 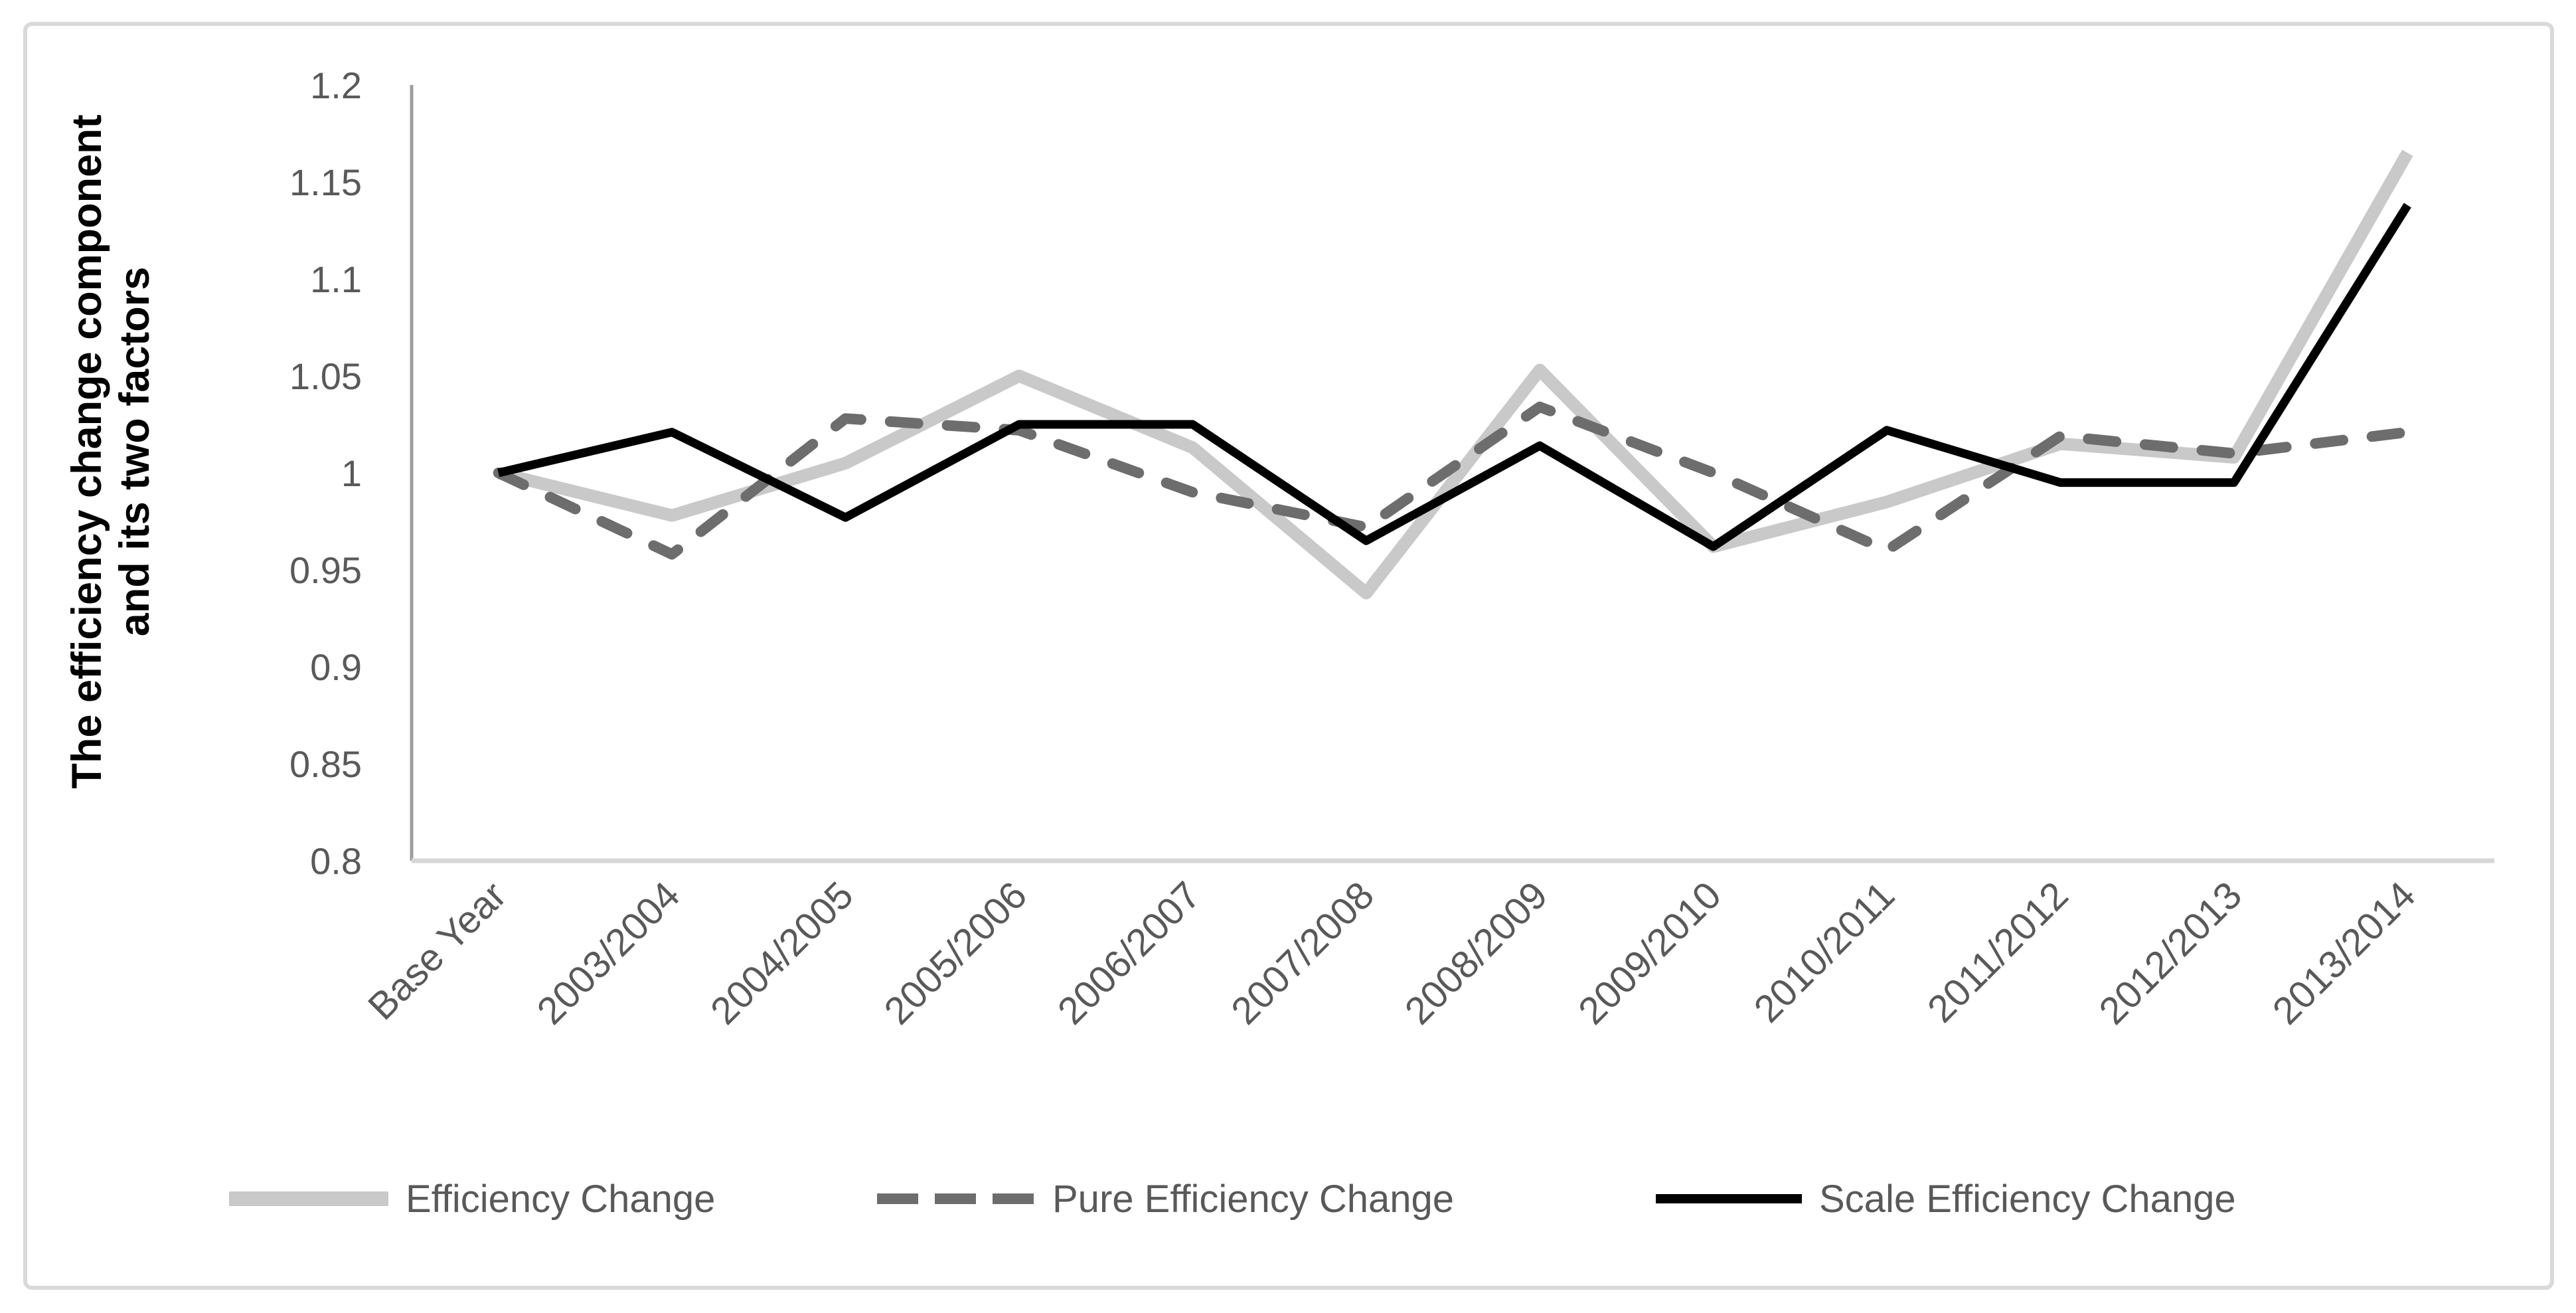 I want to click on y-axis: 1.2 1.15 1.1 1.05 1 0.95 0.9 0.85 0.8, so click(x=351, y=473).